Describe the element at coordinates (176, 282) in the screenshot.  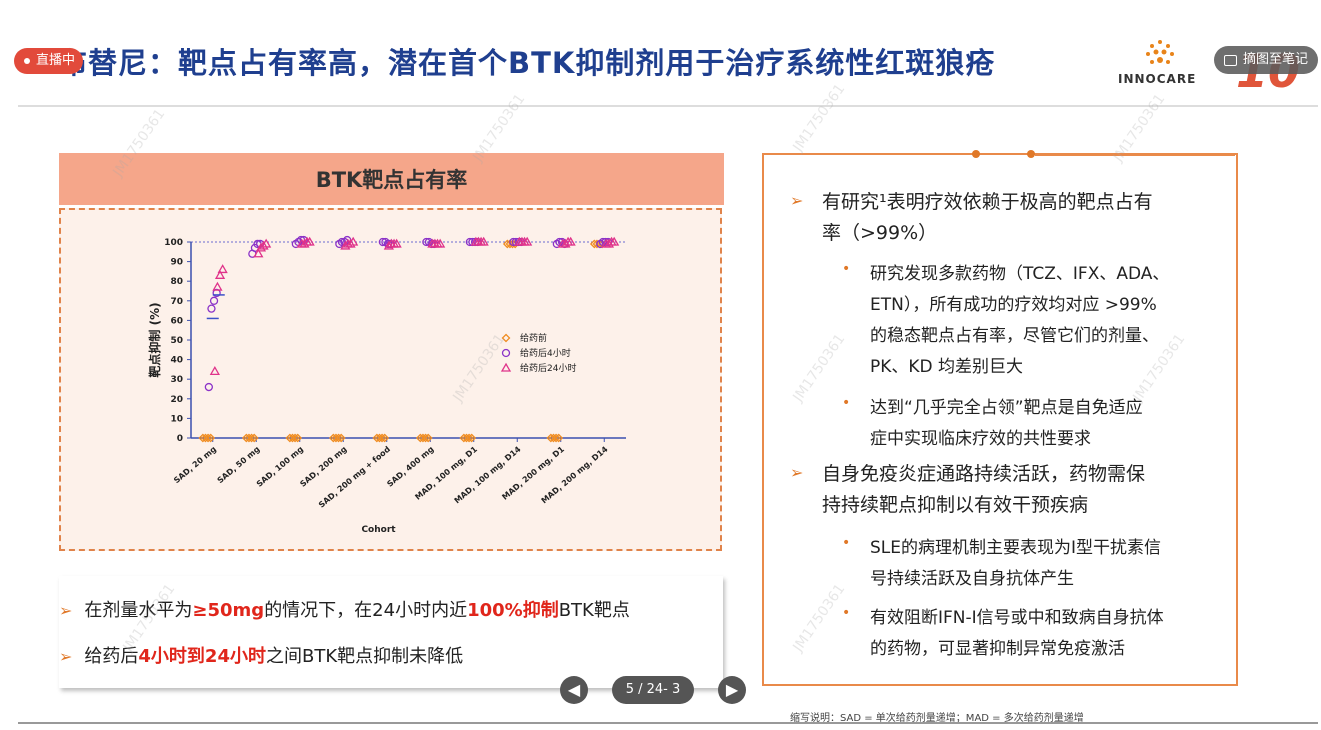
I see `y-tick-label: 80` at that location.